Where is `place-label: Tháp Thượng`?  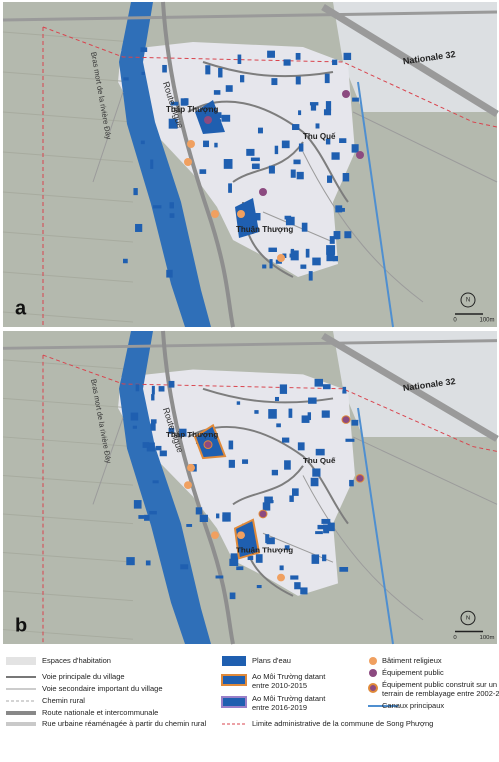
place-label: Tháp Thượng is located at coordinates (192, 434).